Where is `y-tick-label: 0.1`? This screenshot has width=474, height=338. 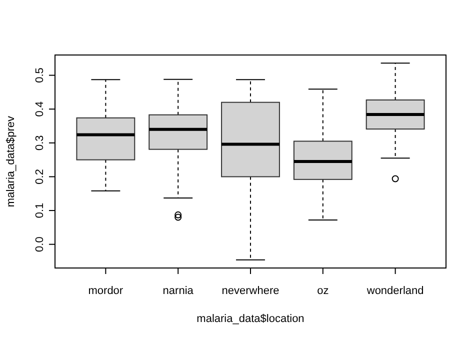
y-tick-label: 0.1 is located at coordinates (40, 210).